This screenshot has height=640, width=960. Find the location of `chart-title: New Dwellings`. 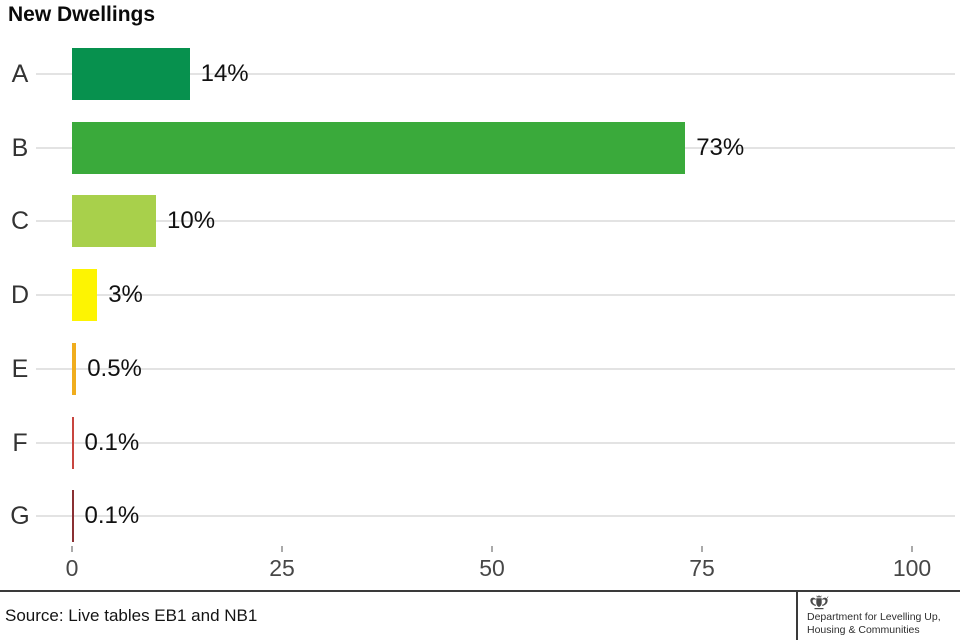

chart-title: New Dwellings is located at coordinates (82, 14).